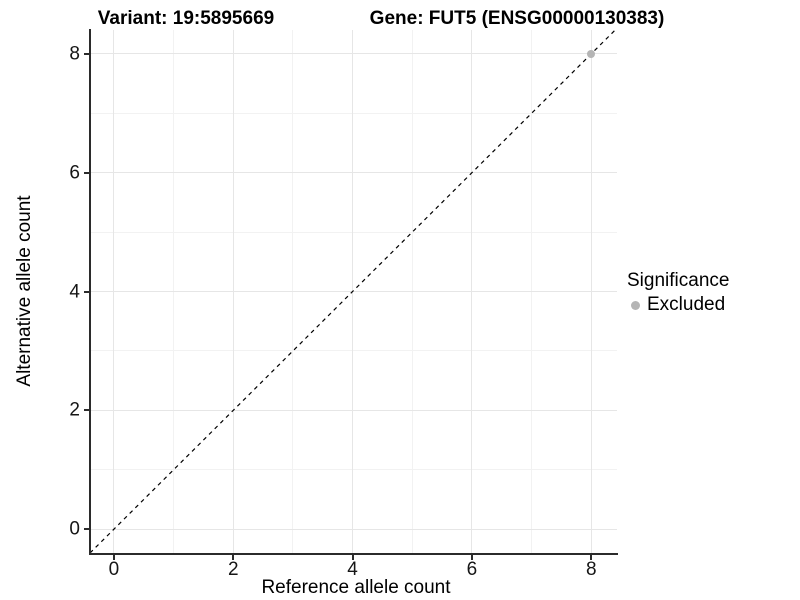 This screenshot has width=800, height=600. What do you see at coordinates (356, 587) in the screenshot?
I see `x-axis-title: Reference allele count` at bounding box center [356, 587].